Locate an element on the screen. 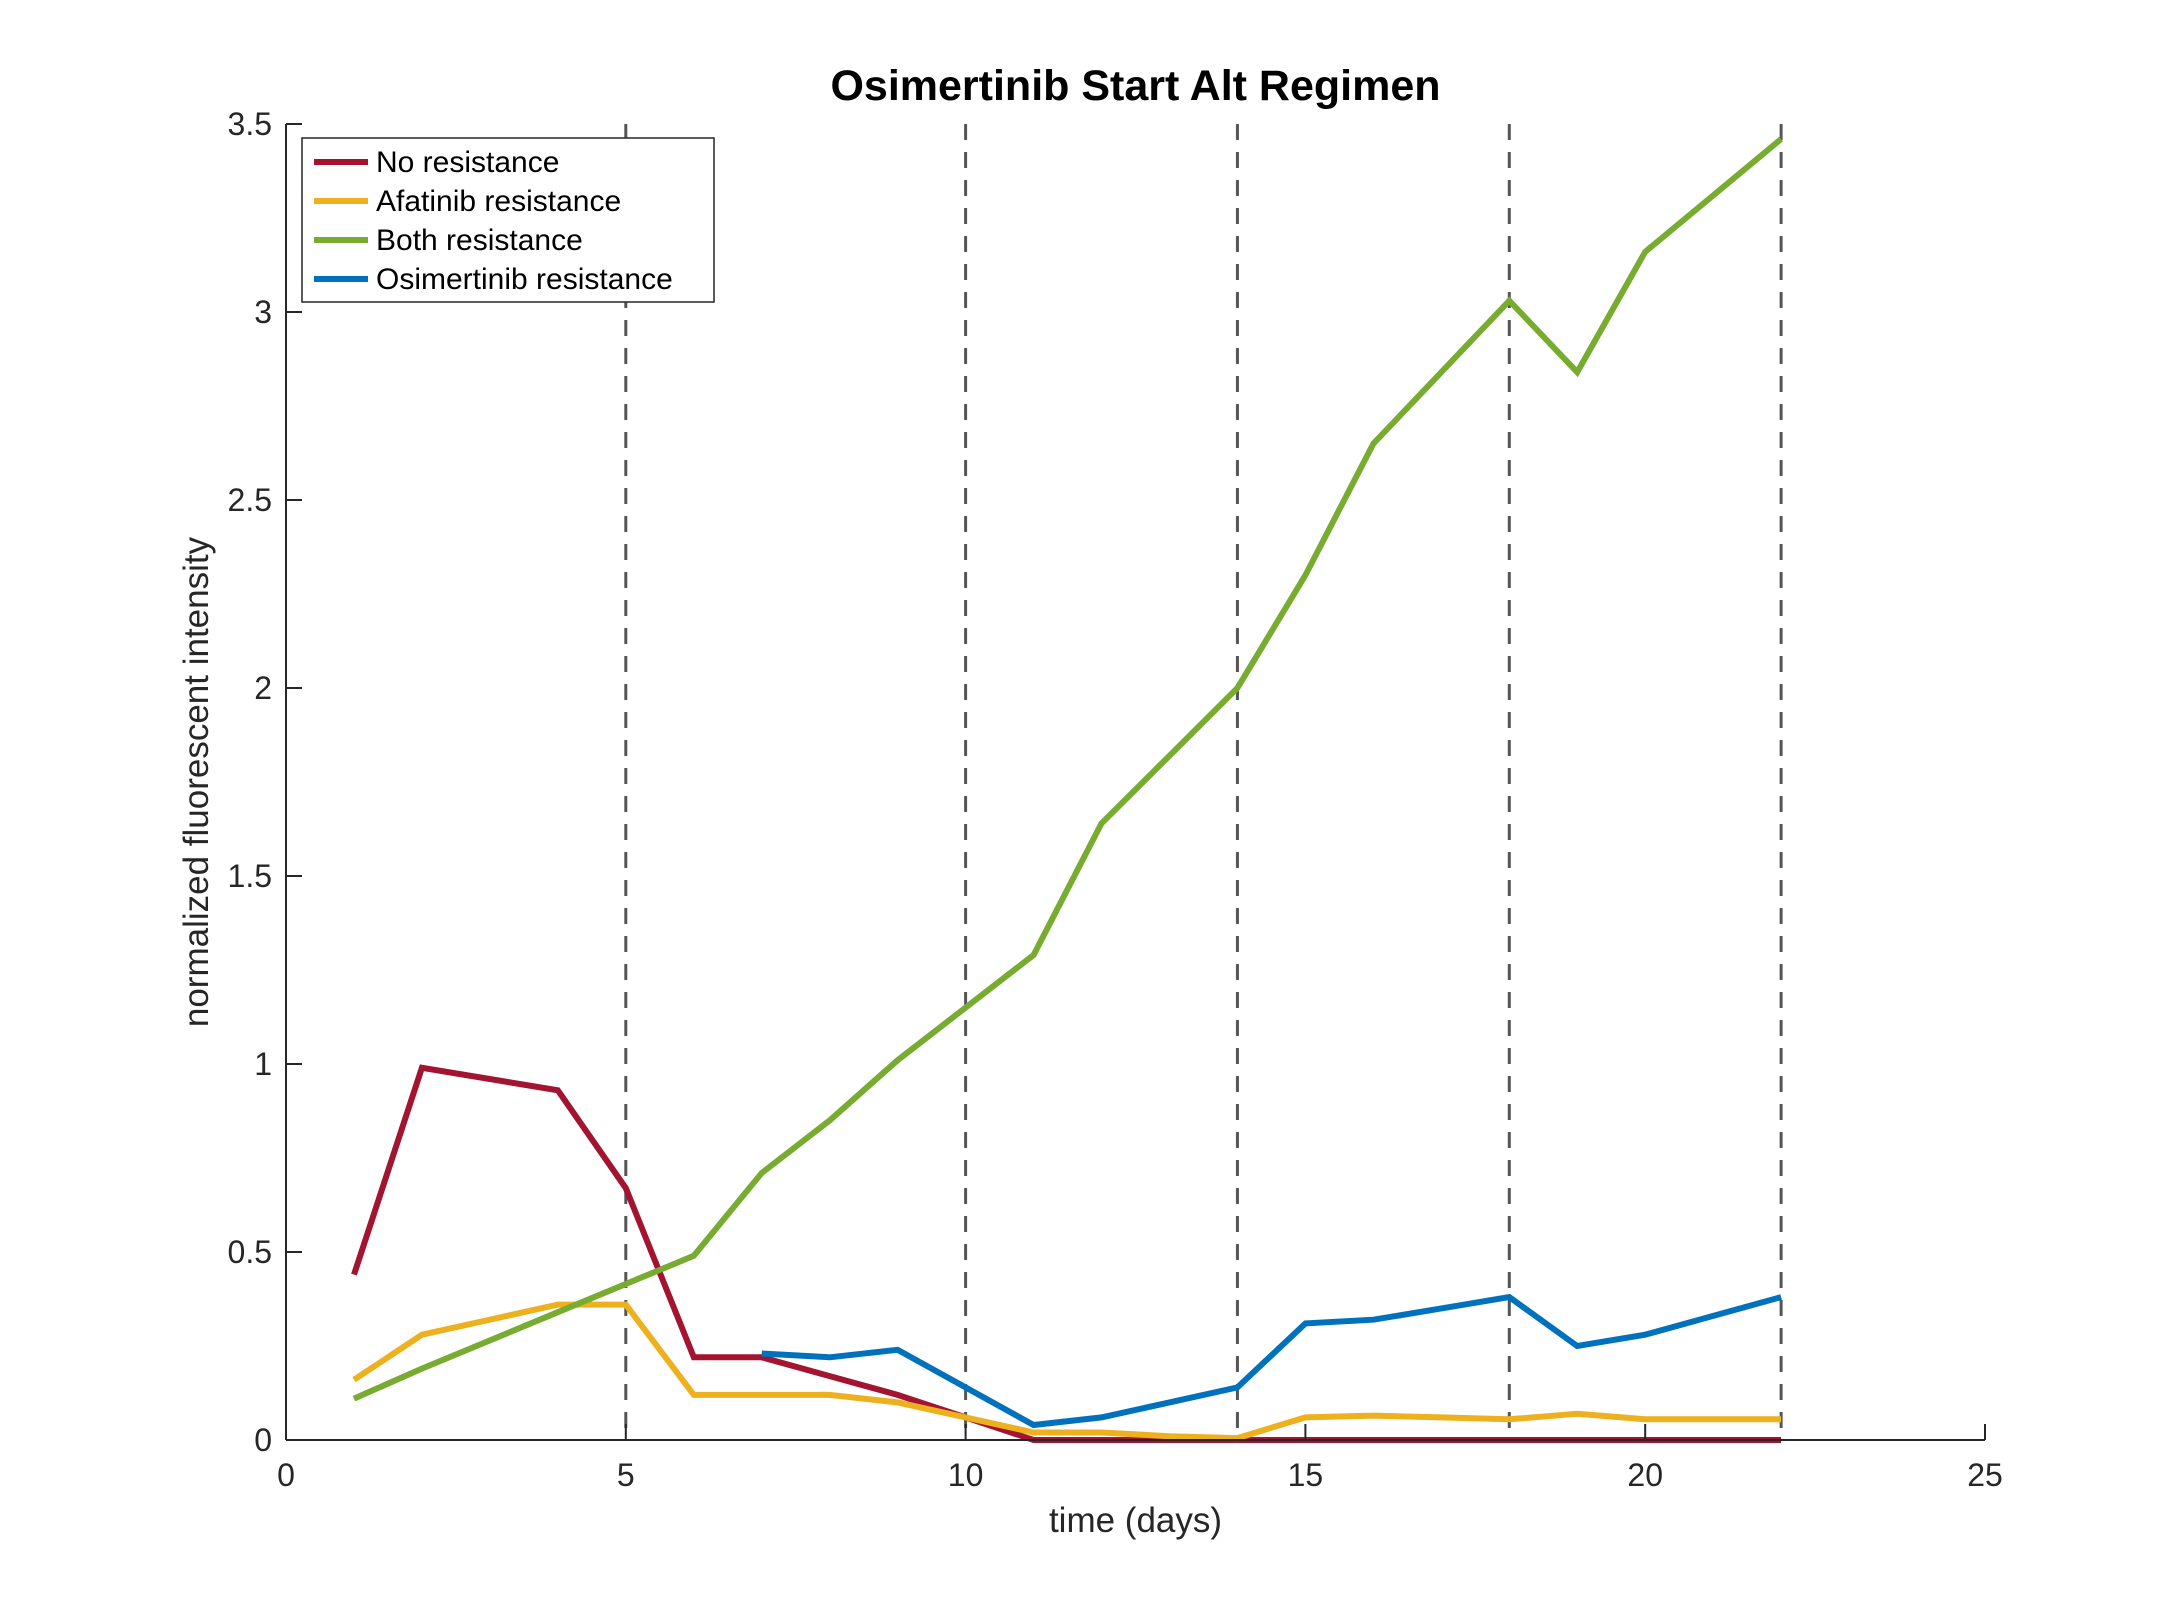 This screenshot has width=2160, height=1597. series-line-osimertinib-resistance is located at coordinates (1271, 1361).